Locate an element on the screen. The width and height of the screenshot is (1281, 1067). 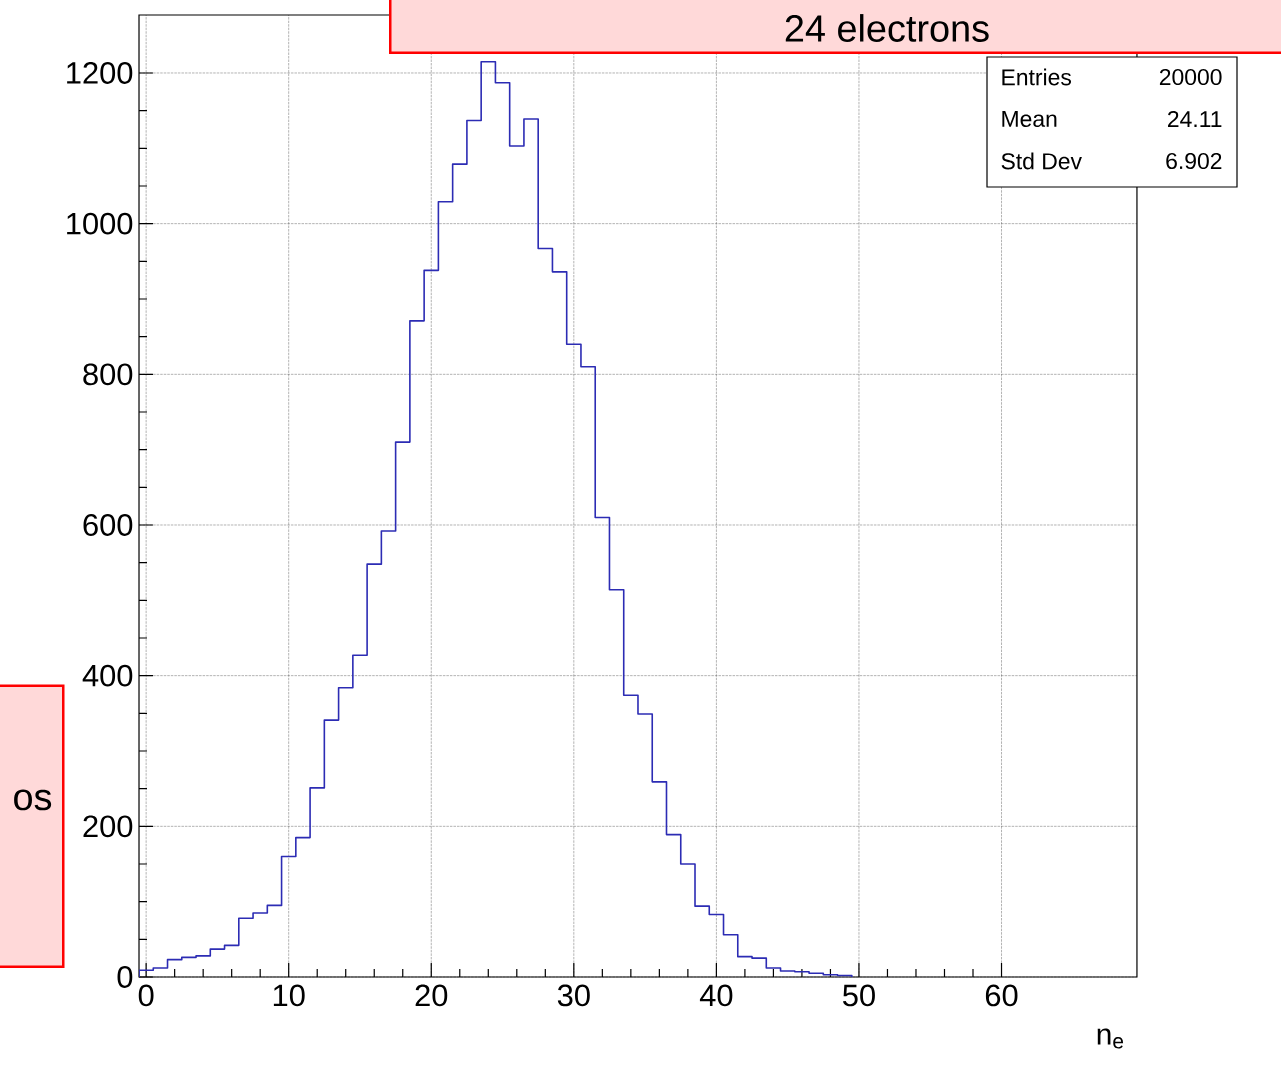
text: os is located at coordinates (33, 800).